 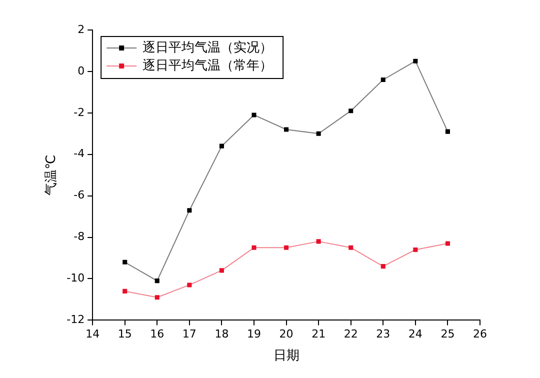 I want to click on y-tick-label: -6, so click(x=79, y=195).